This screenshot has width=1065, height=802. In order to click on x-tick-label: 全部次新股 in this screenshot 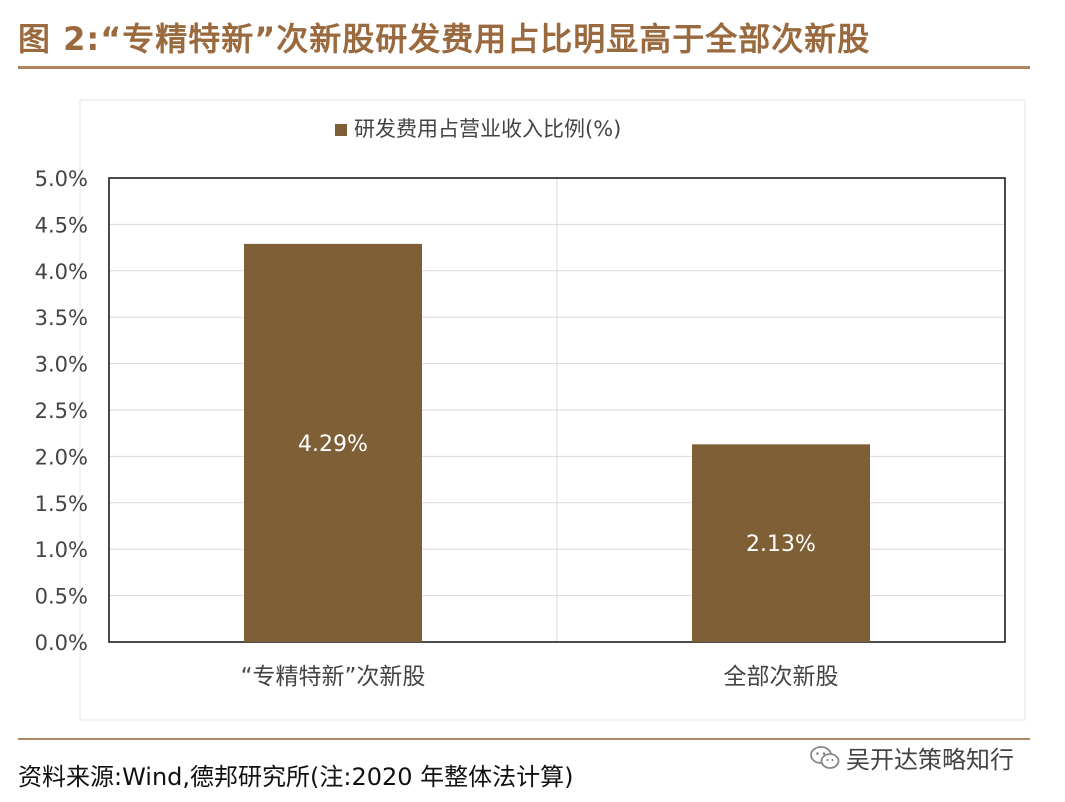, I will do `click(781, 677)`.